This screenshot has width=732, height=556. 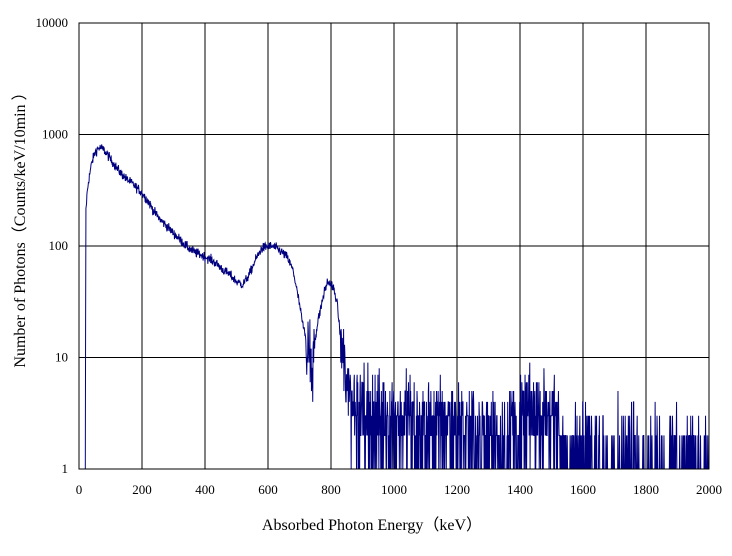 What do you see at coordinates (52, 22) in the screenshot?
I see `y-tick-label: 10000` at bounding box center [52, 22].